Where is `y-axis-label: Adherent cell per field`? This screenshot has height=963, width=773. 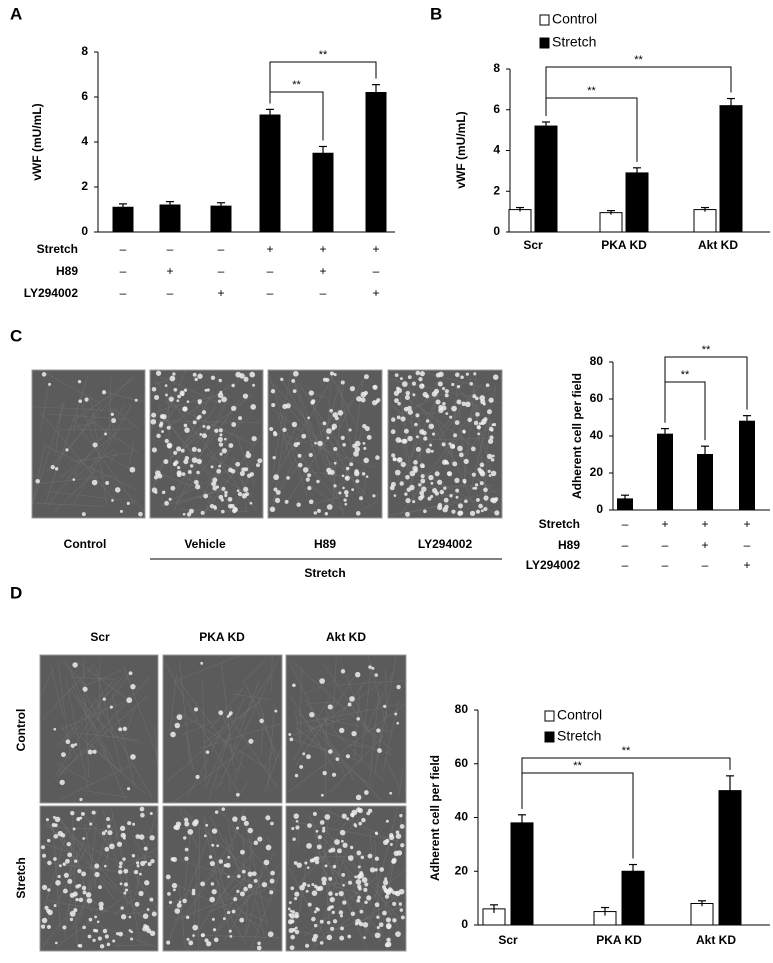 y-axis-label: Adherent cell per field is located at coordinates (435, 818).